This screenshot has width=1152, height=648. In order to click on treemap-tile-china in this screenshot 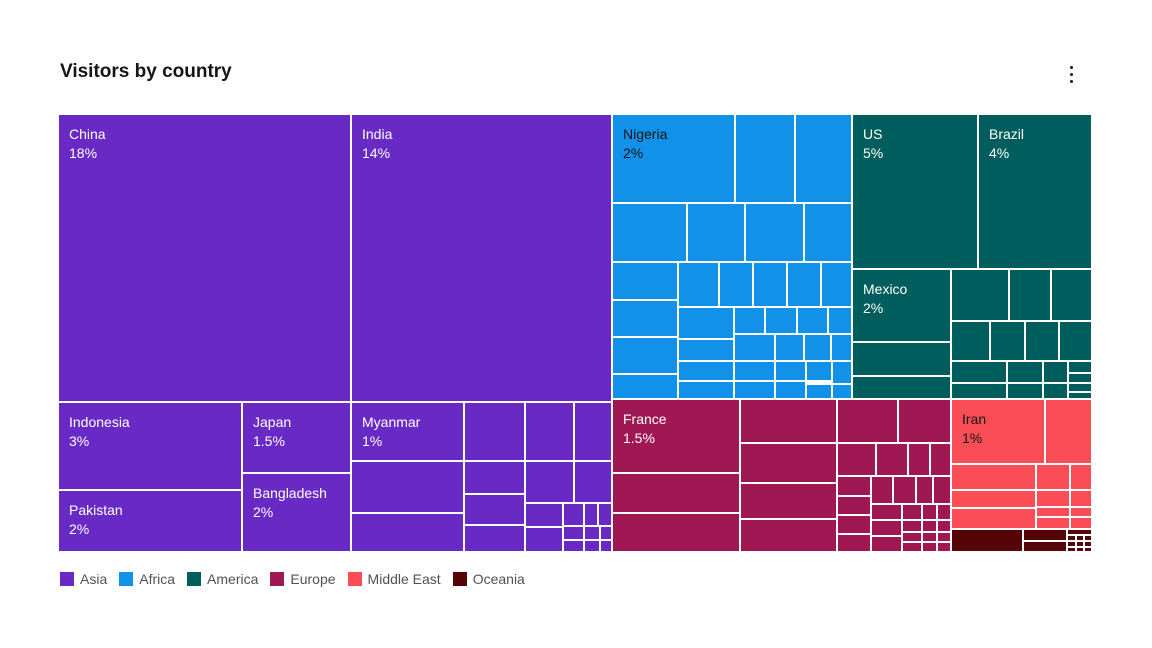, I will do `click(204, 258)`.